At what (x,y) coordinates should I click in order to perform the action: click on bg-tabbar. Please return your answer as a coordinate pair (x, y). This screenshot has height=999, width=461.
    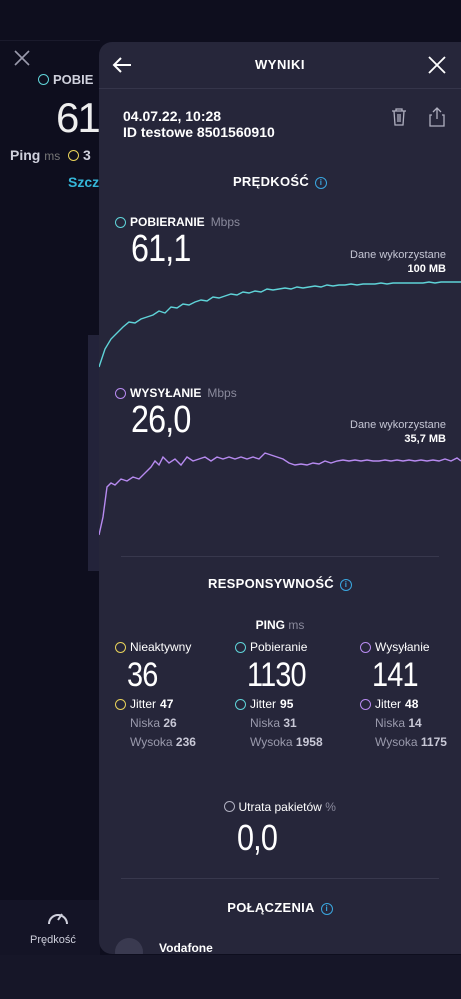
    Looking at the image, I should click on (50, 927).